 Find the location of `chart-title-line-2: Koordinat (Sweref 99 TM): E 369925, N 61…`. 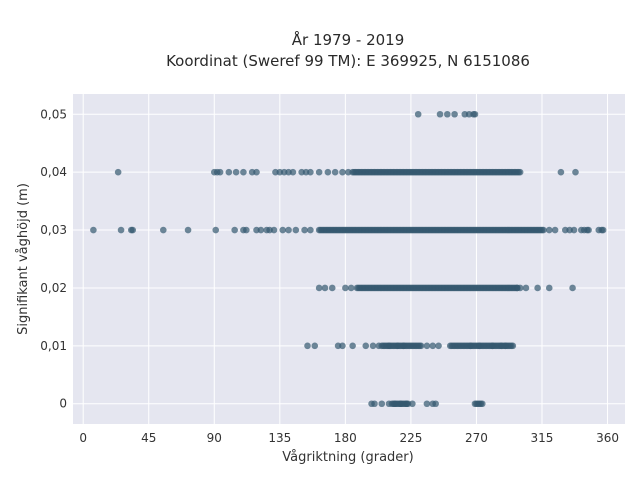

chart-title-line-2: Koordinat (Sweref 99 TM): E 369925, N 61… is located at coordinates (348, 61).